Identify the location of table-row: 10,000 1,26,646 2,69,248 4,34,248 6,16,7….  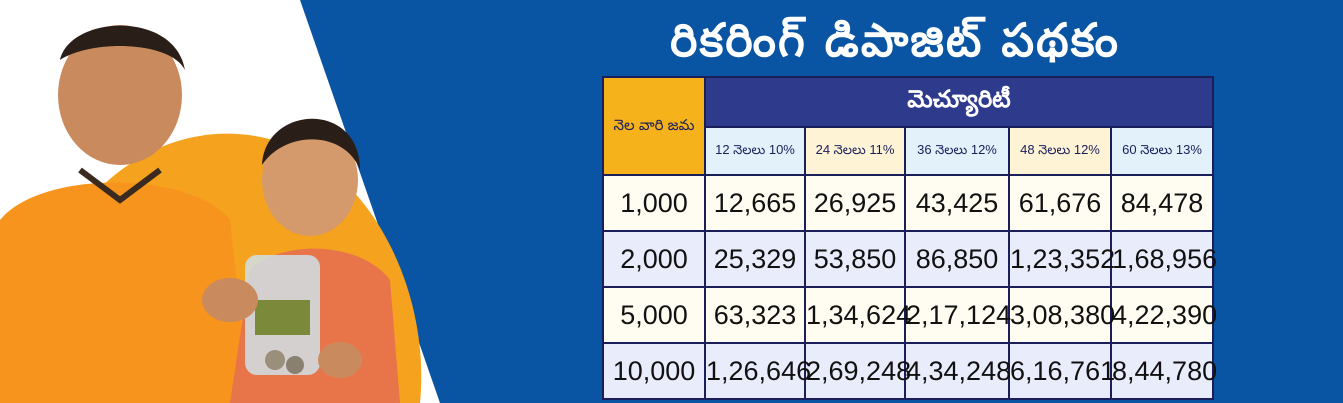
(909, 371).